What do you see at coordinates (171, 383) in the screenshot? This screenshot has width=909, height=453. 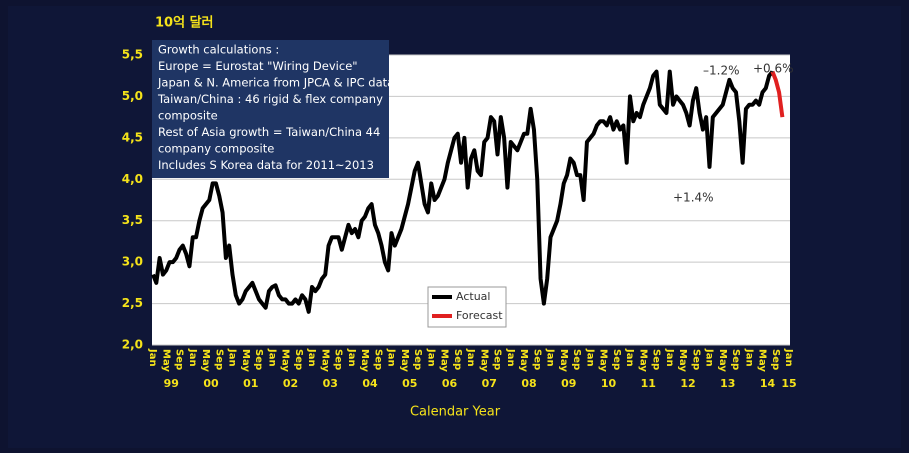 I see `year-label: 99` at bounding box center [171, 383].